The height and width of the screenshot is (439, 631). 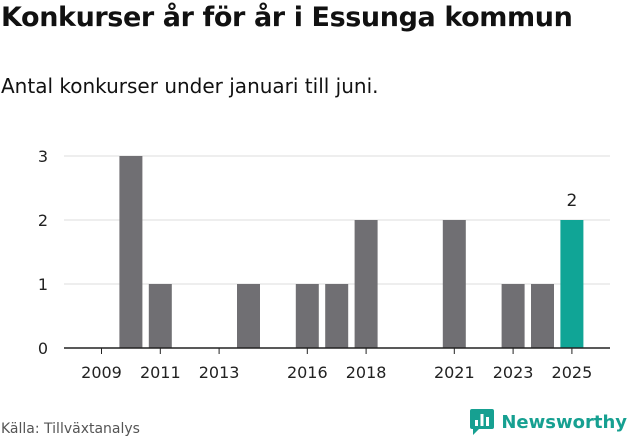 What do you see at coordinates (43, 156) in the screenshot?
I see `y-tick-label: 3` at bounding box center [43, 156].